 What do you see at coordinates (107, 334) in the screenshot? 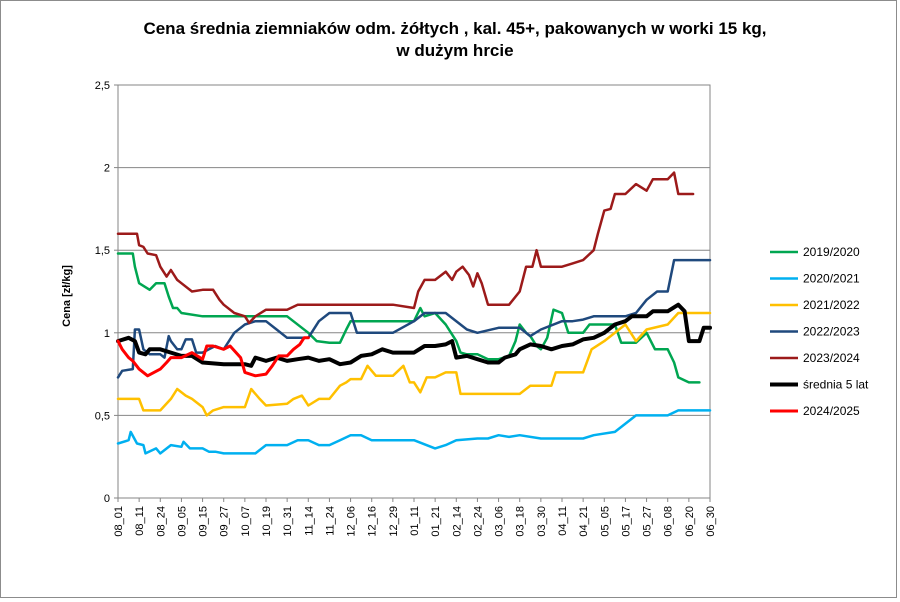
I see `y-tick-label: 1` at bounding box center [107, 334].